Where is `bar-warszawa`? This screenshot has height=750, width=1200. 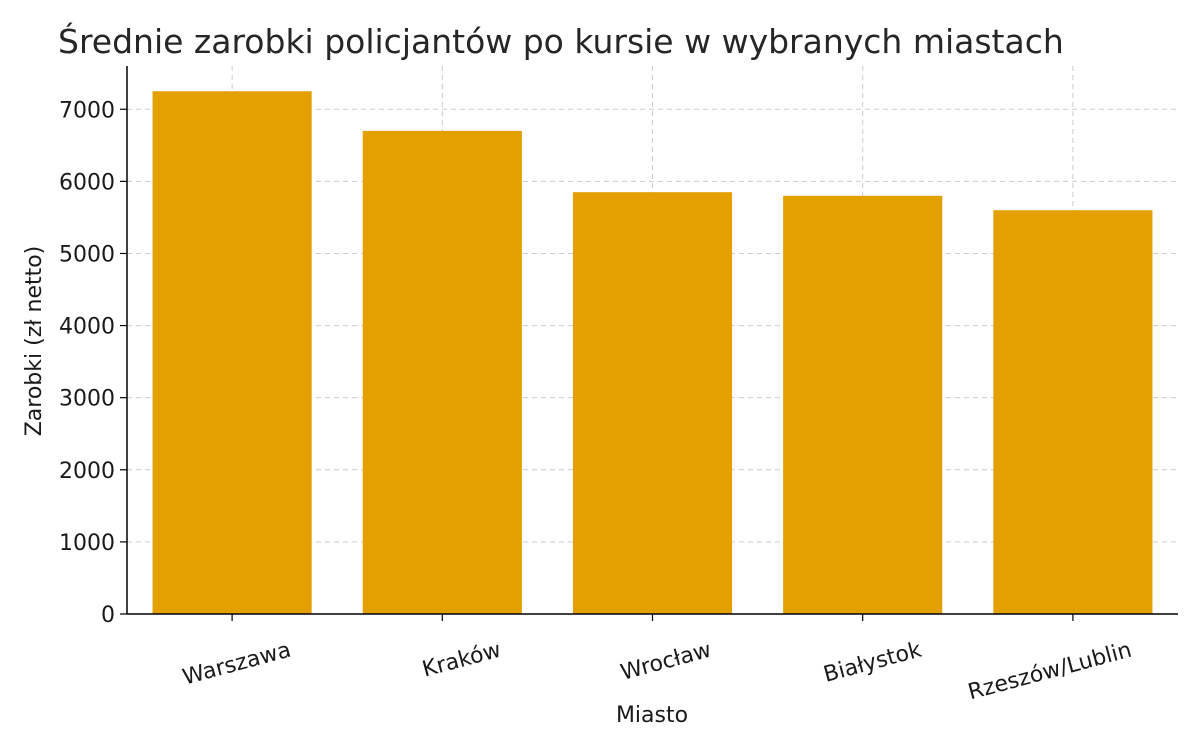
bar-warszawa is located at coordinates (232, 353).